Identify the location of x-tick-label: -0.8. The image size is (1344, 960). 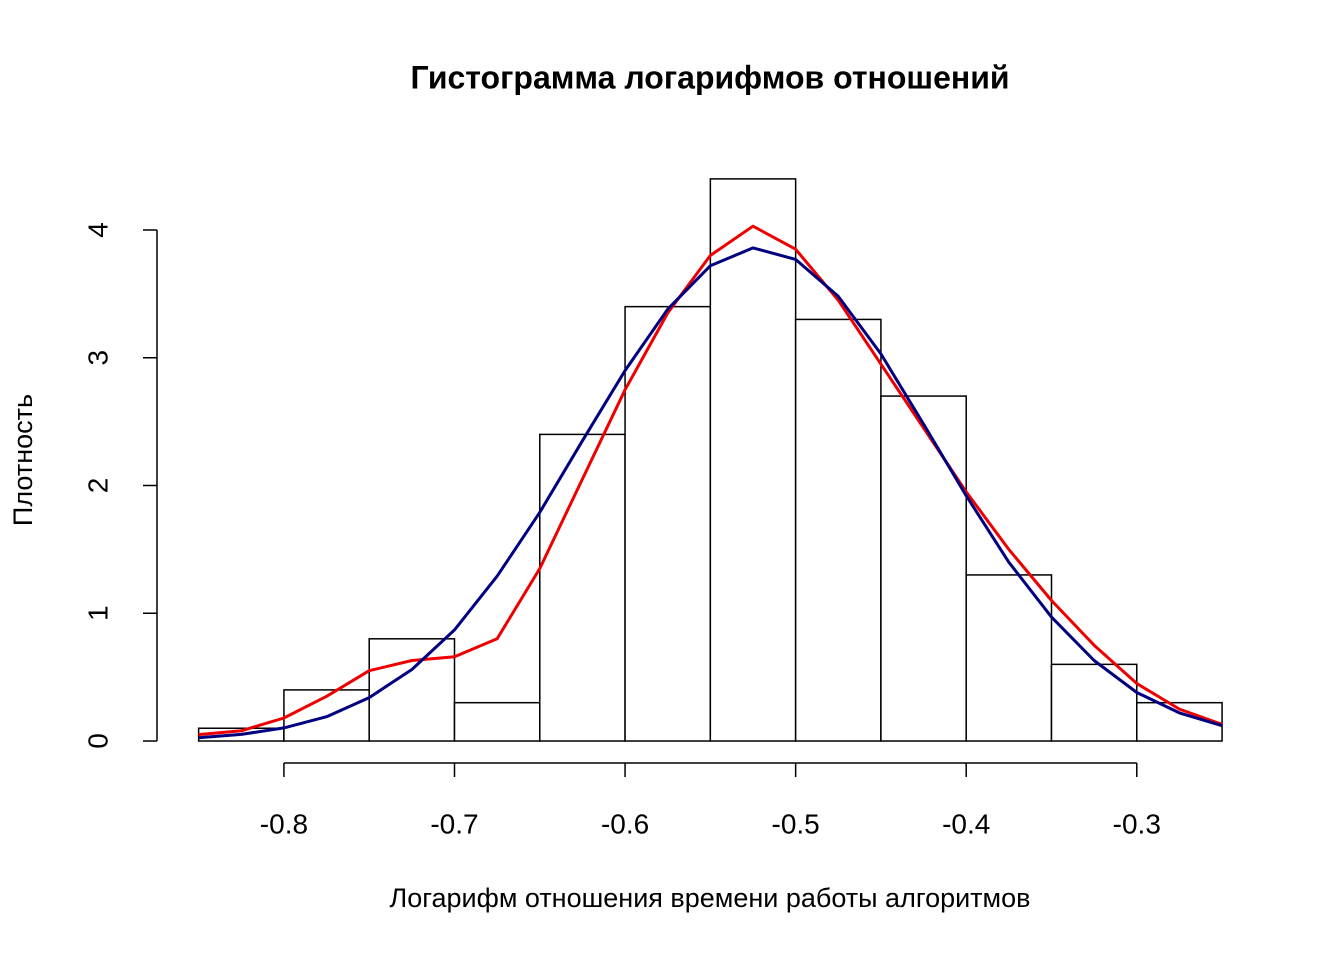
(284, 823).